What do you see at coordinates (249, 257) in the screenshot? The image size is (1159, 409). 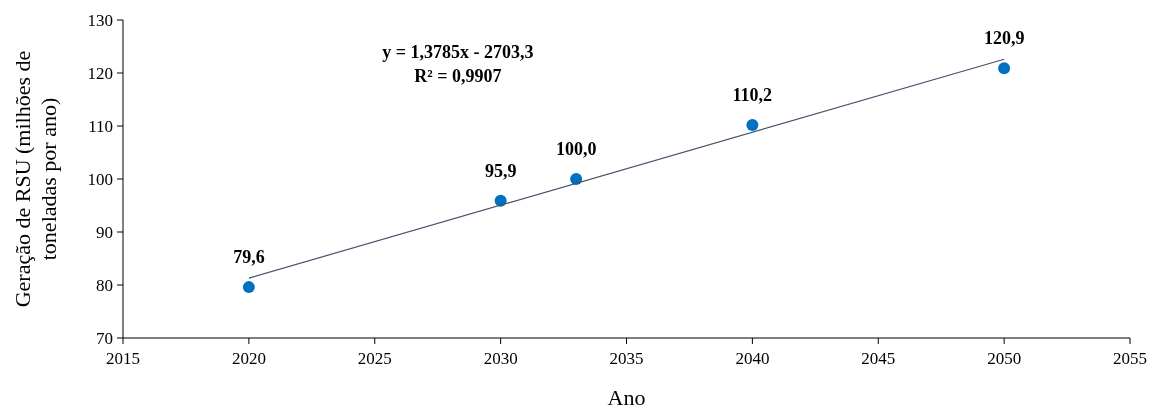 I see `data-label: 79,6` at bounding box center [249, 257].